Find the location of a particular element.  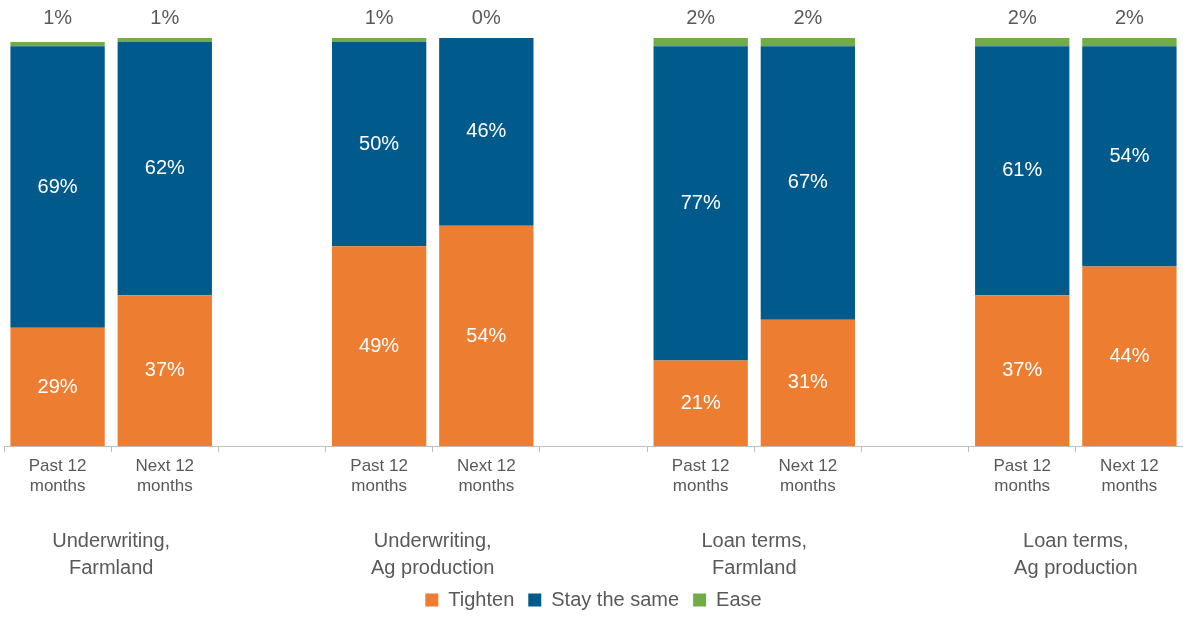

data-label: 29% is located at coordinates (57, 385).